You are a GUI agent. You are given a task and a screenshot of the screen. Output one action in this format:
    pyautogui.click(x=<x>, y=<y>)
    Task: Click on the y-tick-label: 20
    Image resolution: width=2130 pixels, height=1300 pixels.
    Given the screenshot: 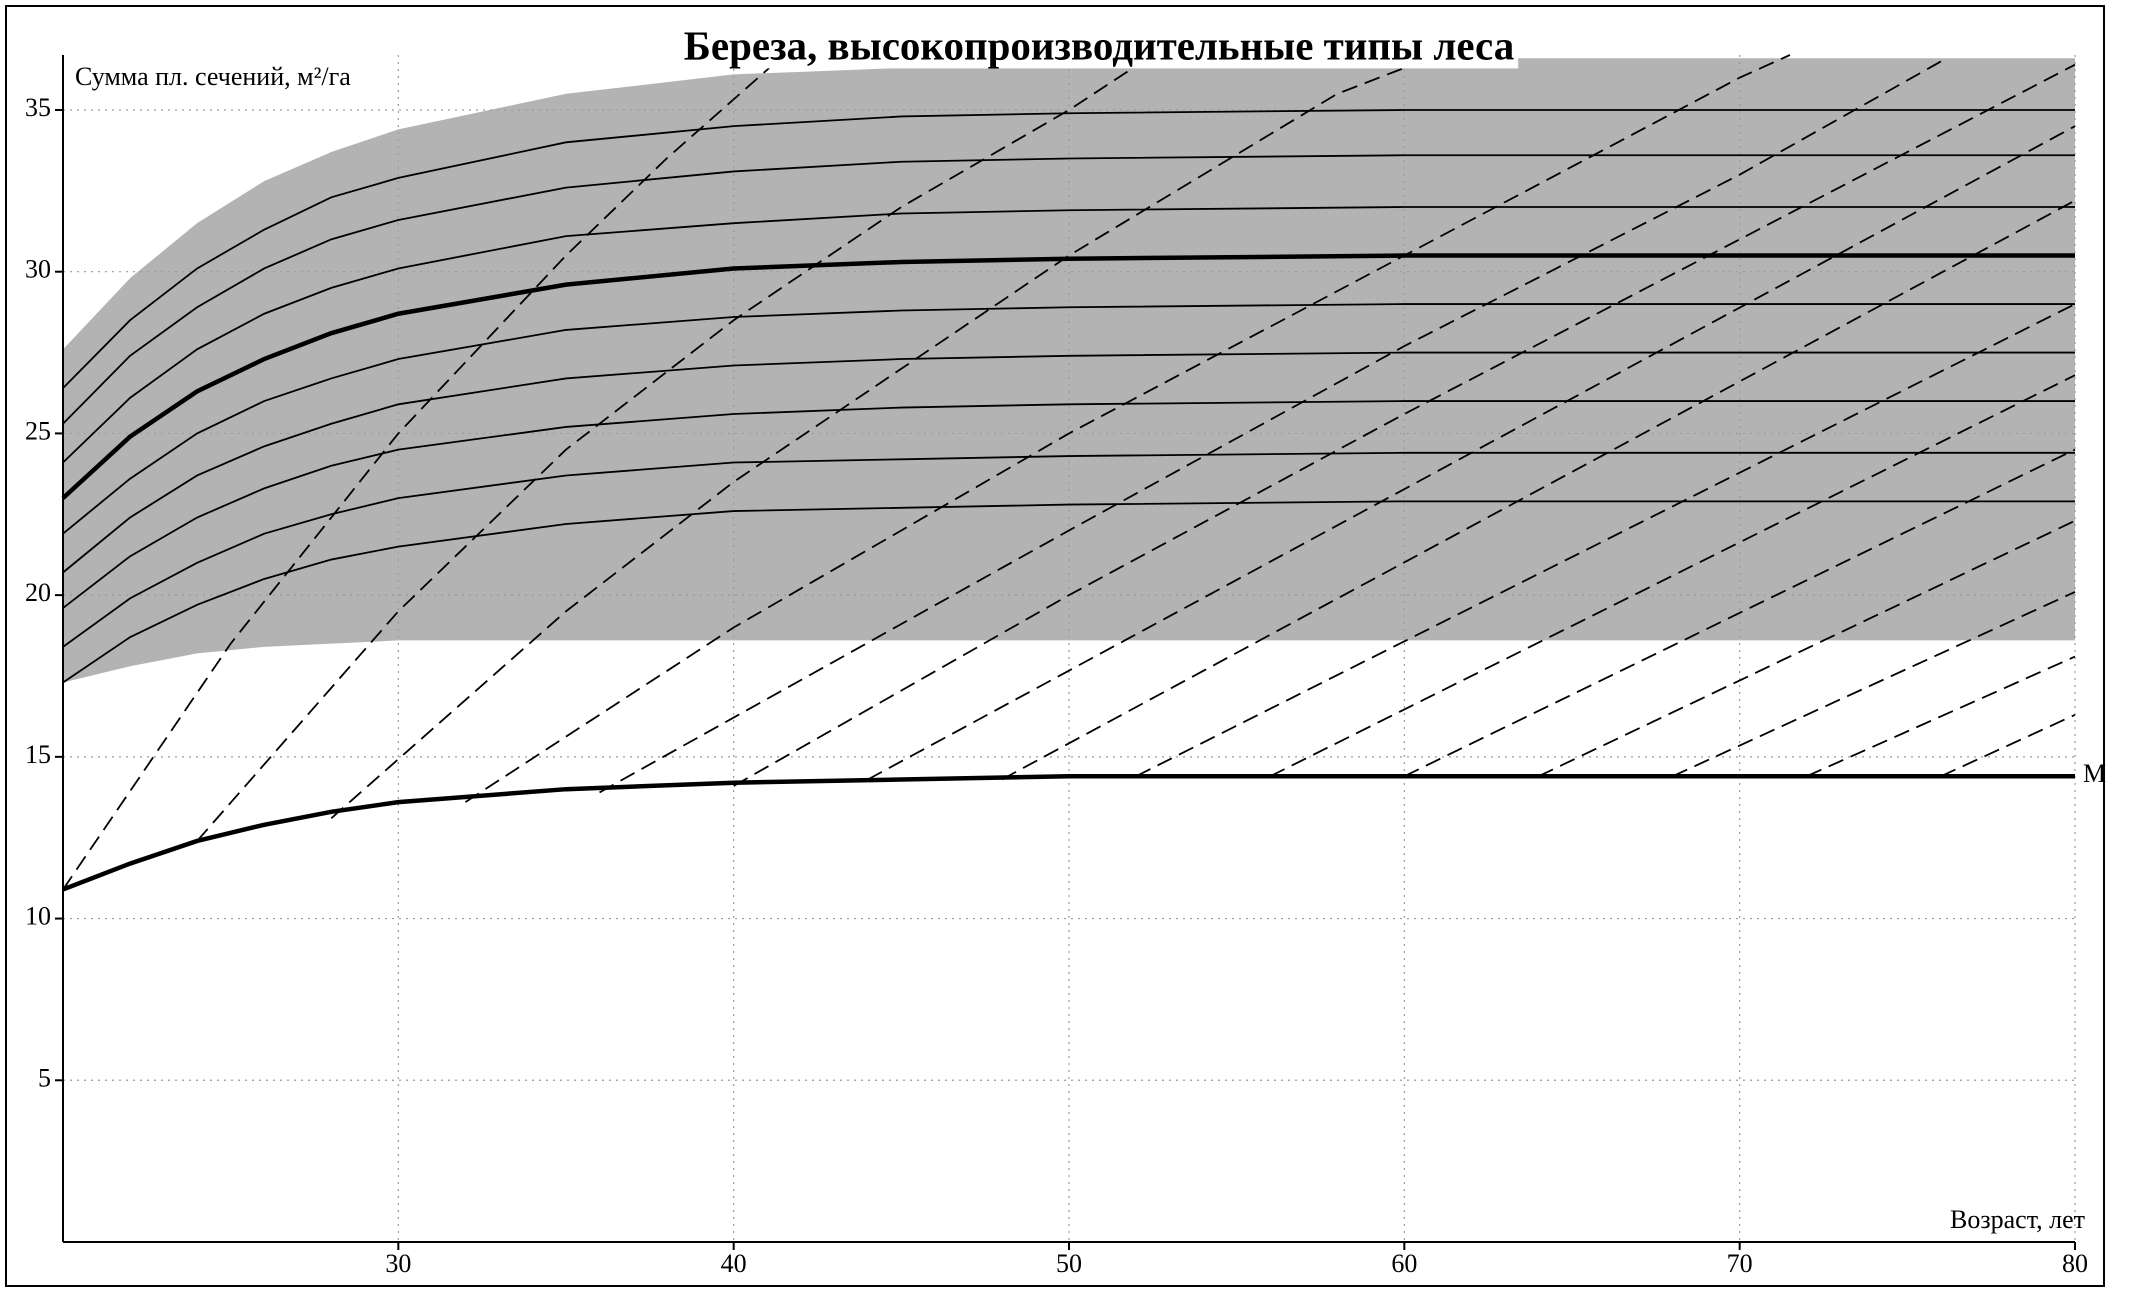 What is the action you would take?
    pyautogui.click(x=38, y=592)
    